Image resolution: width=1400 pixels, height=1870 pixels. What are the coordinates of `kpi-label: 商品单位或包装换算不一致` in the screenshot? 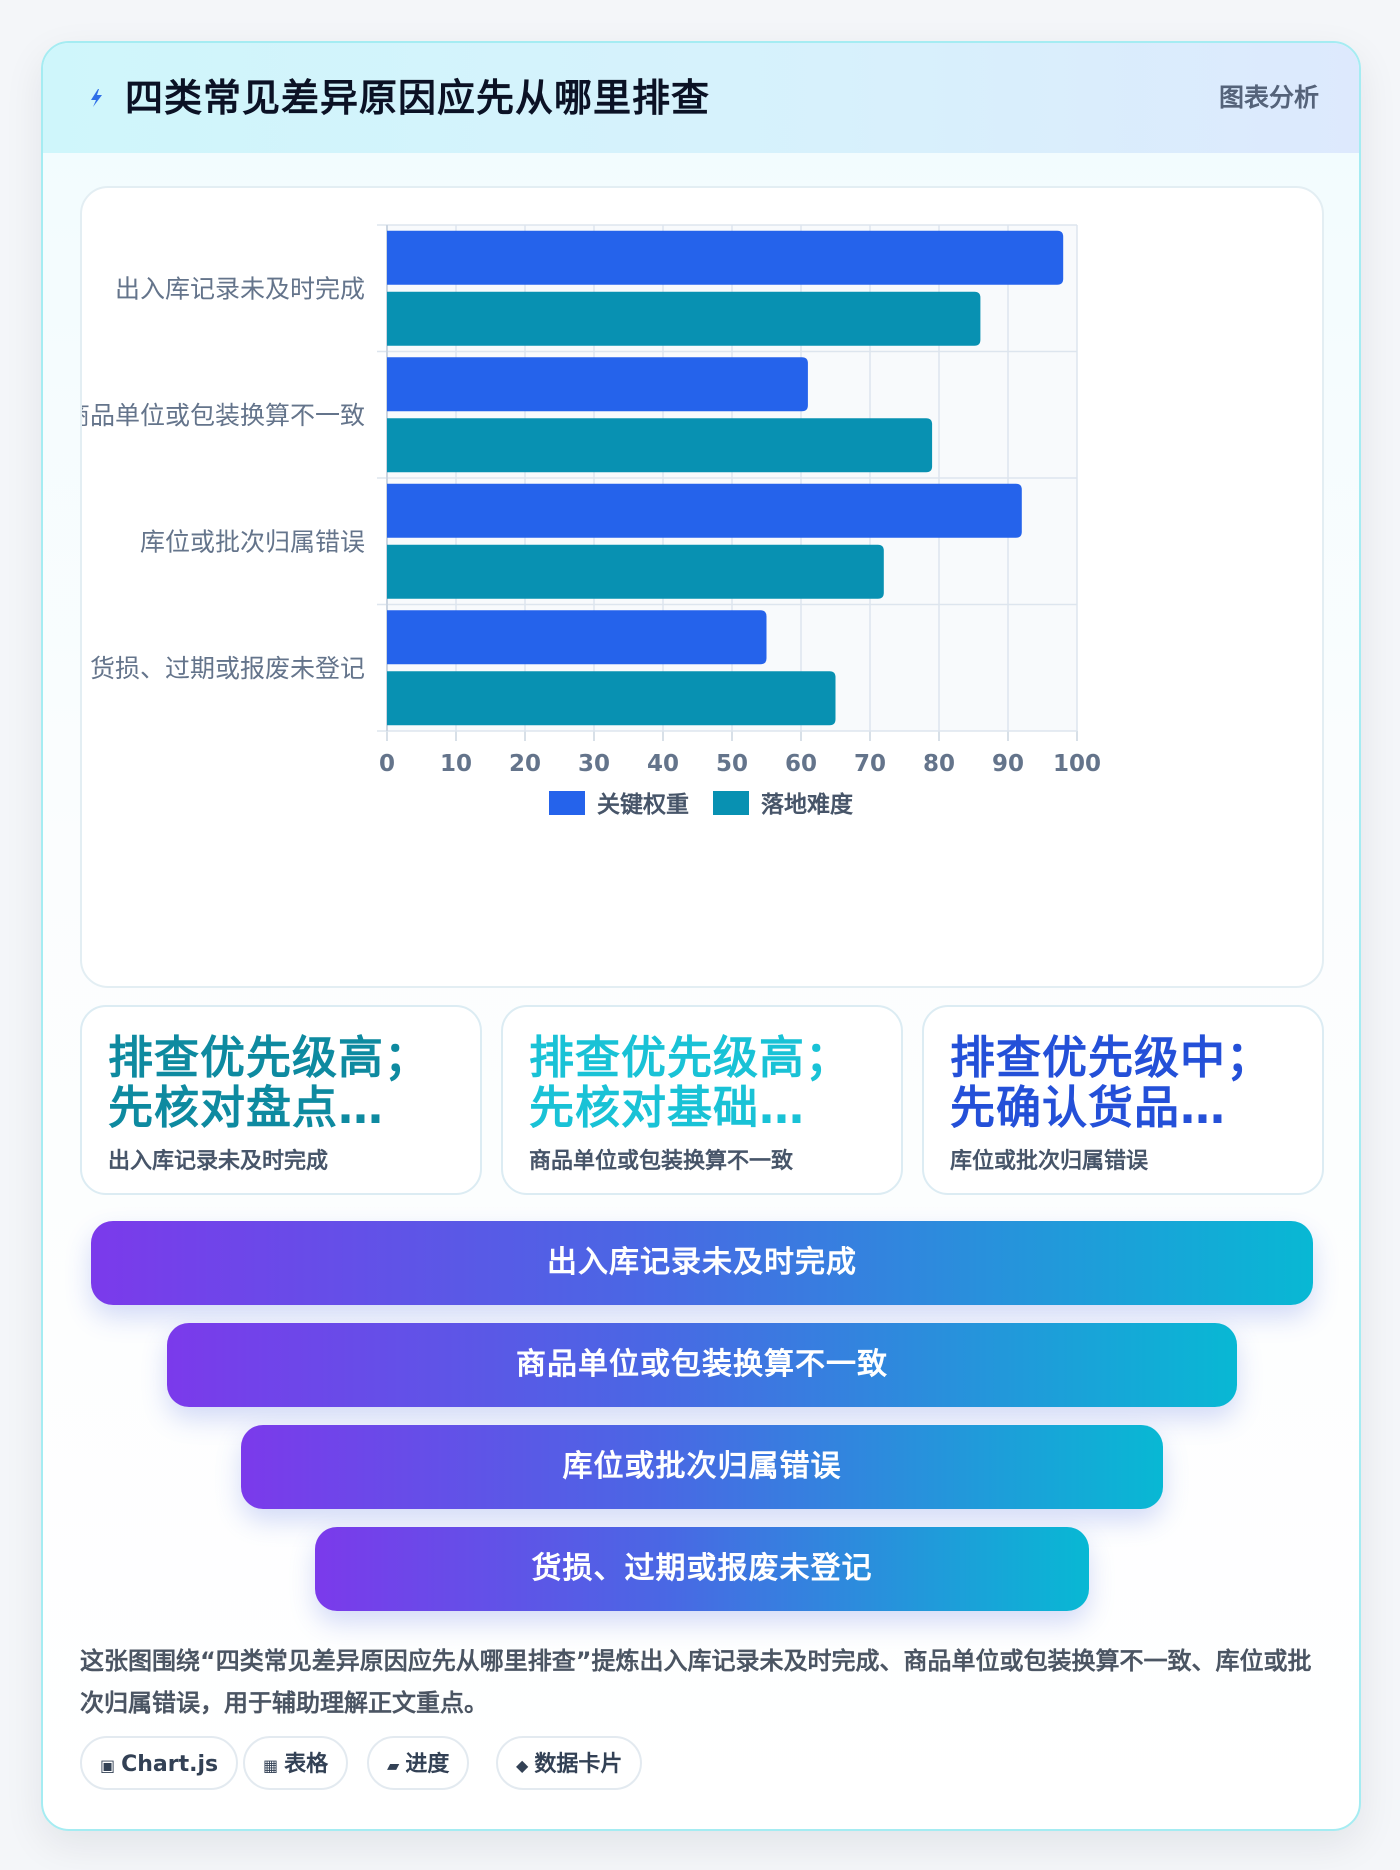 It's located at (661, 1161).